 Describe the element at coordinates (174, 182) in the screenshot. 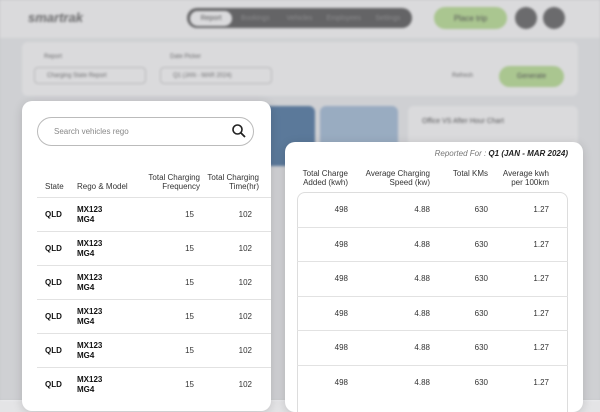

I see `column-header: Total Charging Frequency` at that location.